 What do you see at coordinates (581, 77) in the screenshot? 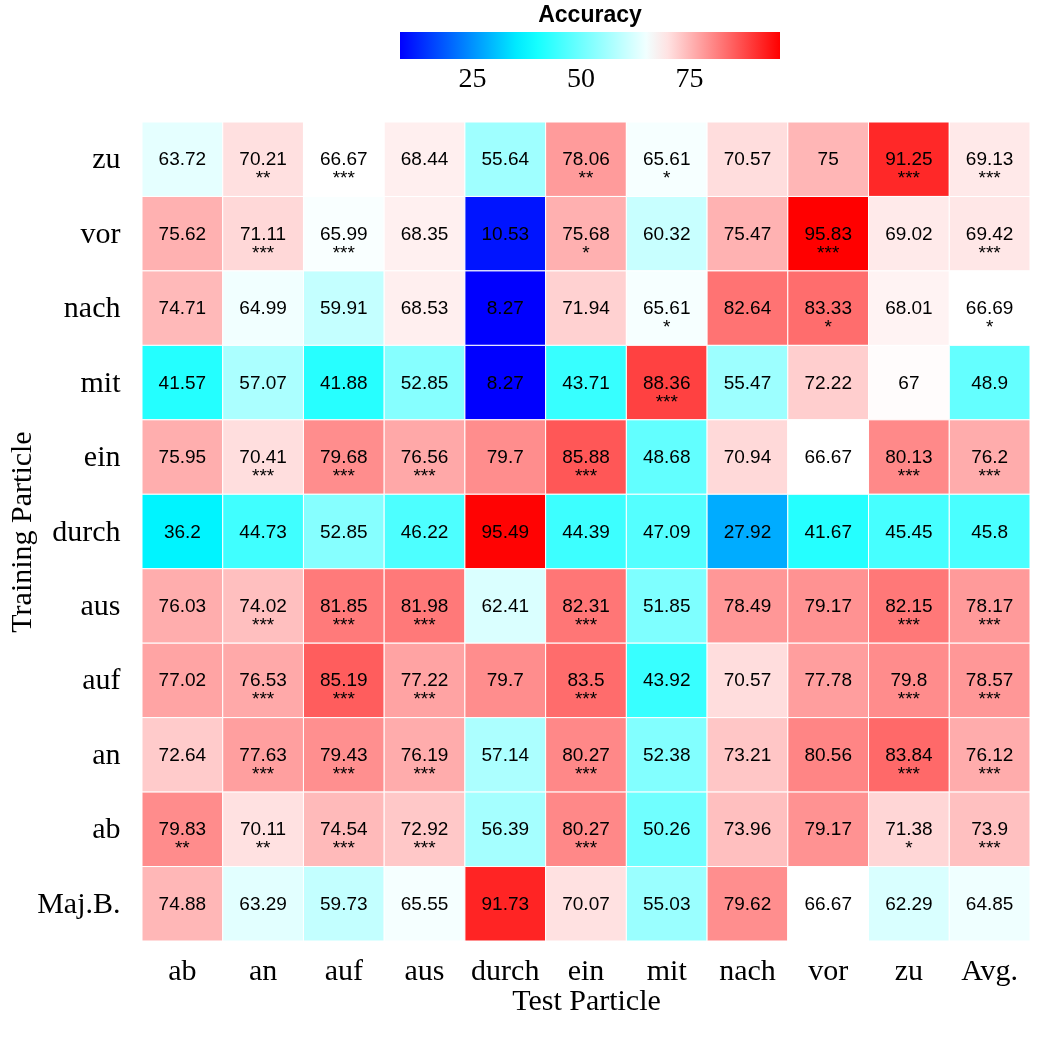
I see `color-bar-label: 50` at bounding box center [581, 77].